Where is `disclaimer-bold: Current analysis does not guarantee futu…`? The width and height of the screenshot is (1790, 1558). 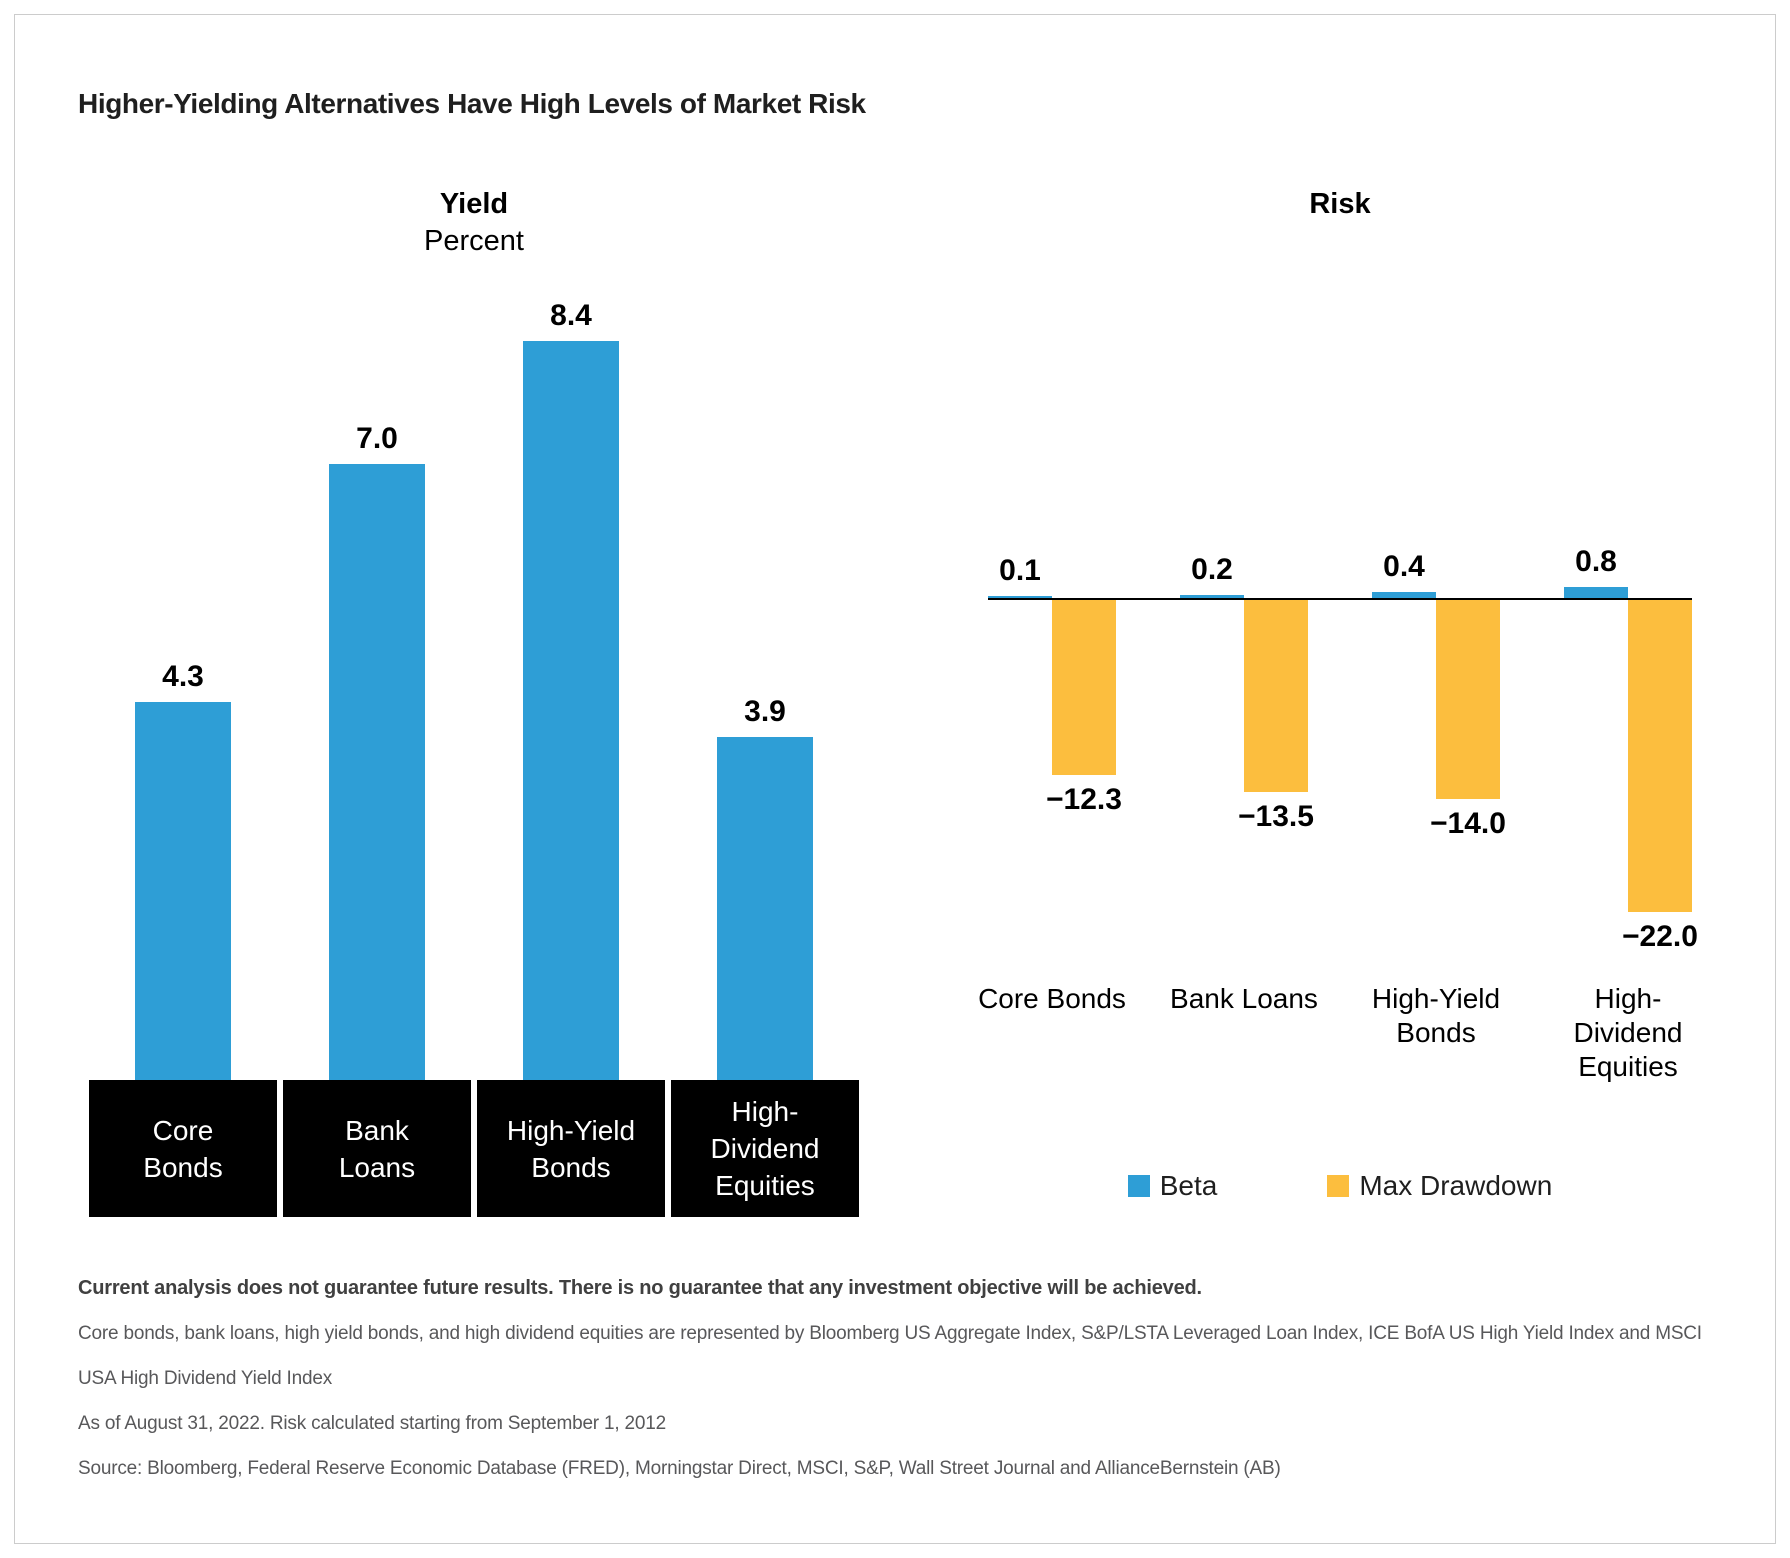
disclaimer-bold: Current analysis does not guarantee futu… is located at coordinates (640, 1288).